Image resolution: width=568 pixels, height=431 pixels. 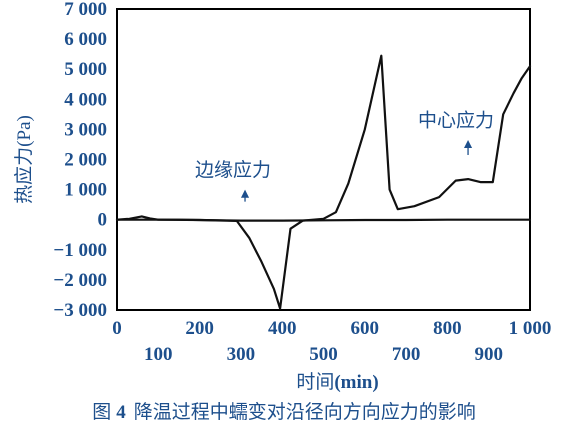 What do you see at coordinates (85, 160) in the screenshot?
I see `y-tick-label: 2 000` at bounding box center [85, 160].